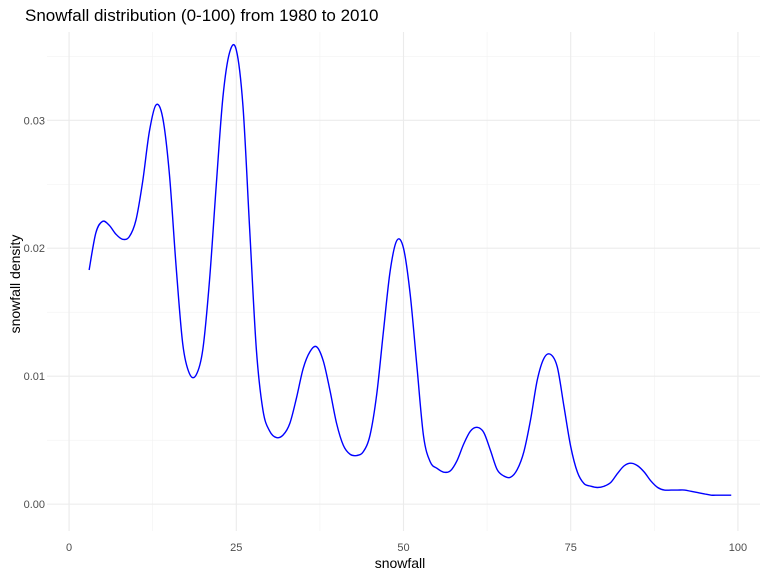  What do you see at coordinates (34, 313) in the screenshot?
I see `y-axis-ticks: 0.00 0.01 0.02 0.03` at bounding box center [34, 313].